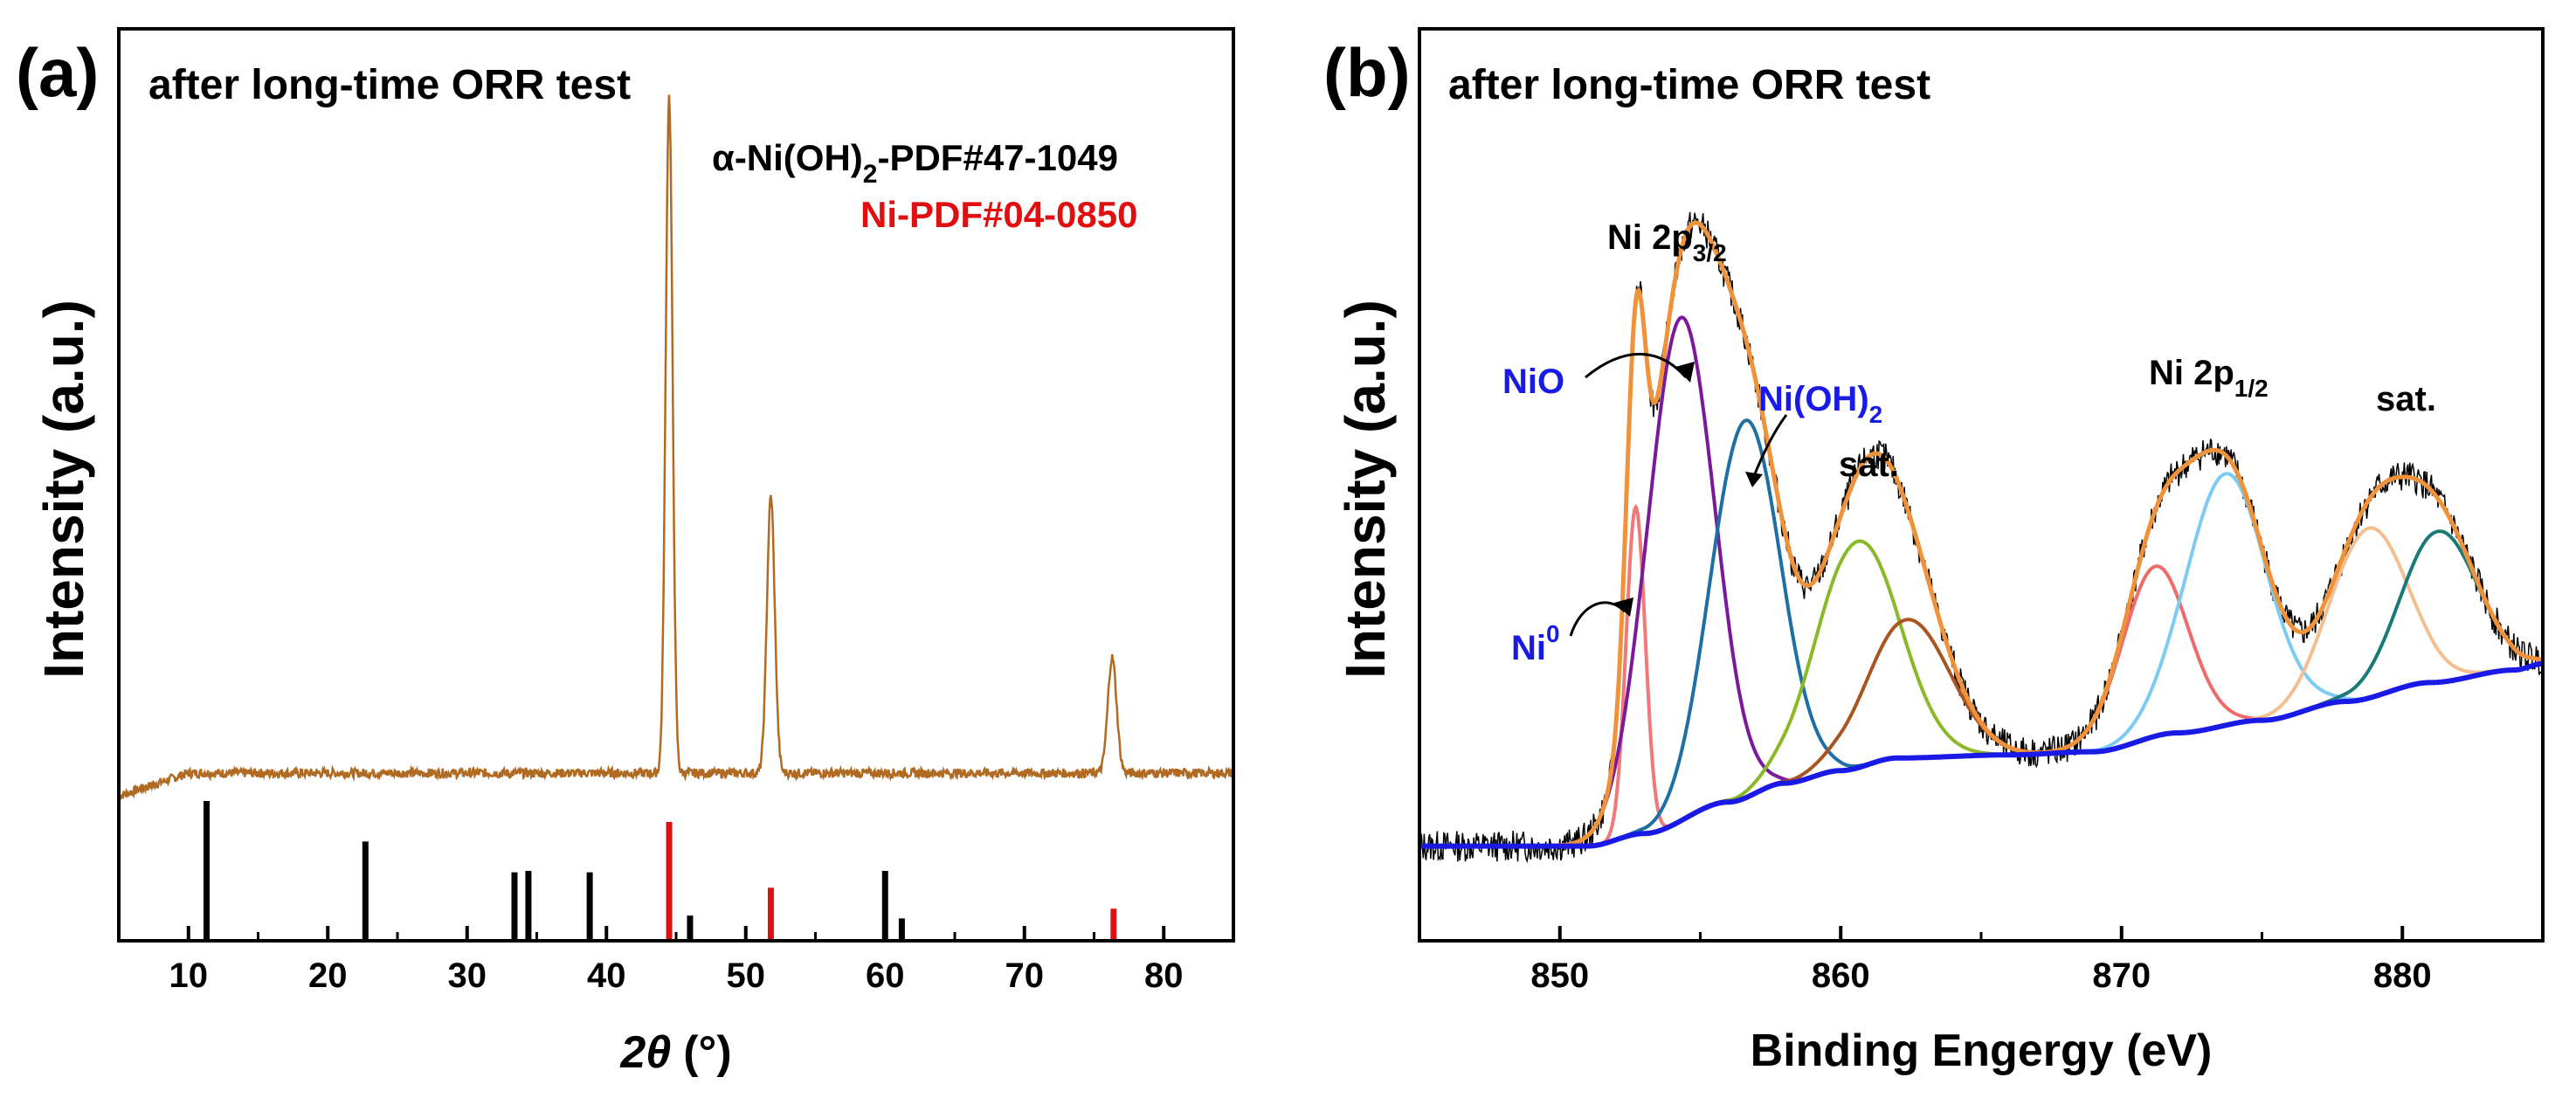 The height and width of the screenshot is (1098, 2576). I want to click on legend-ni-pdf: Ni-PDF#04-0850, so click(999, 215).